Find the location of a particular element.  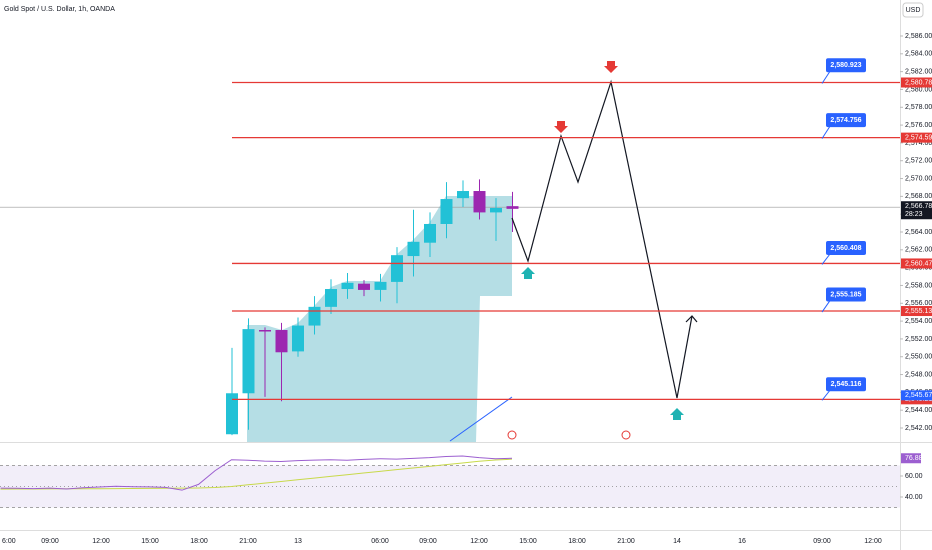

y-tick-label: 2,572.000 is located at coordinates (918, 161).